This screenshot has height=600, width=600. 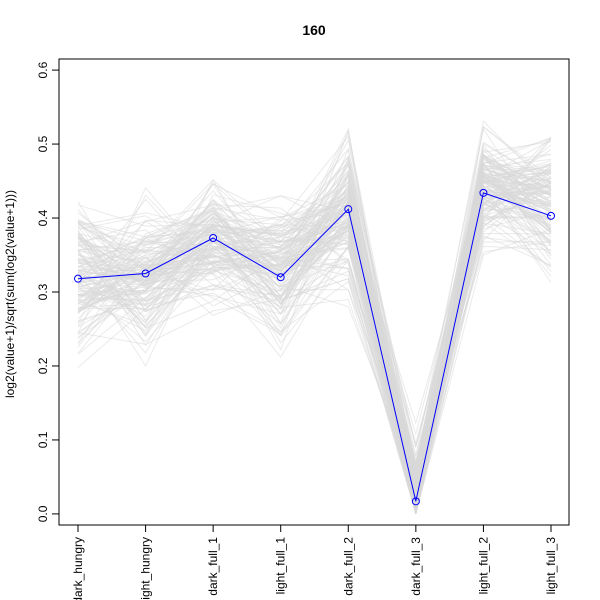 I want to click on x-tick-label: light_full_3, so click(x=551, y=566).